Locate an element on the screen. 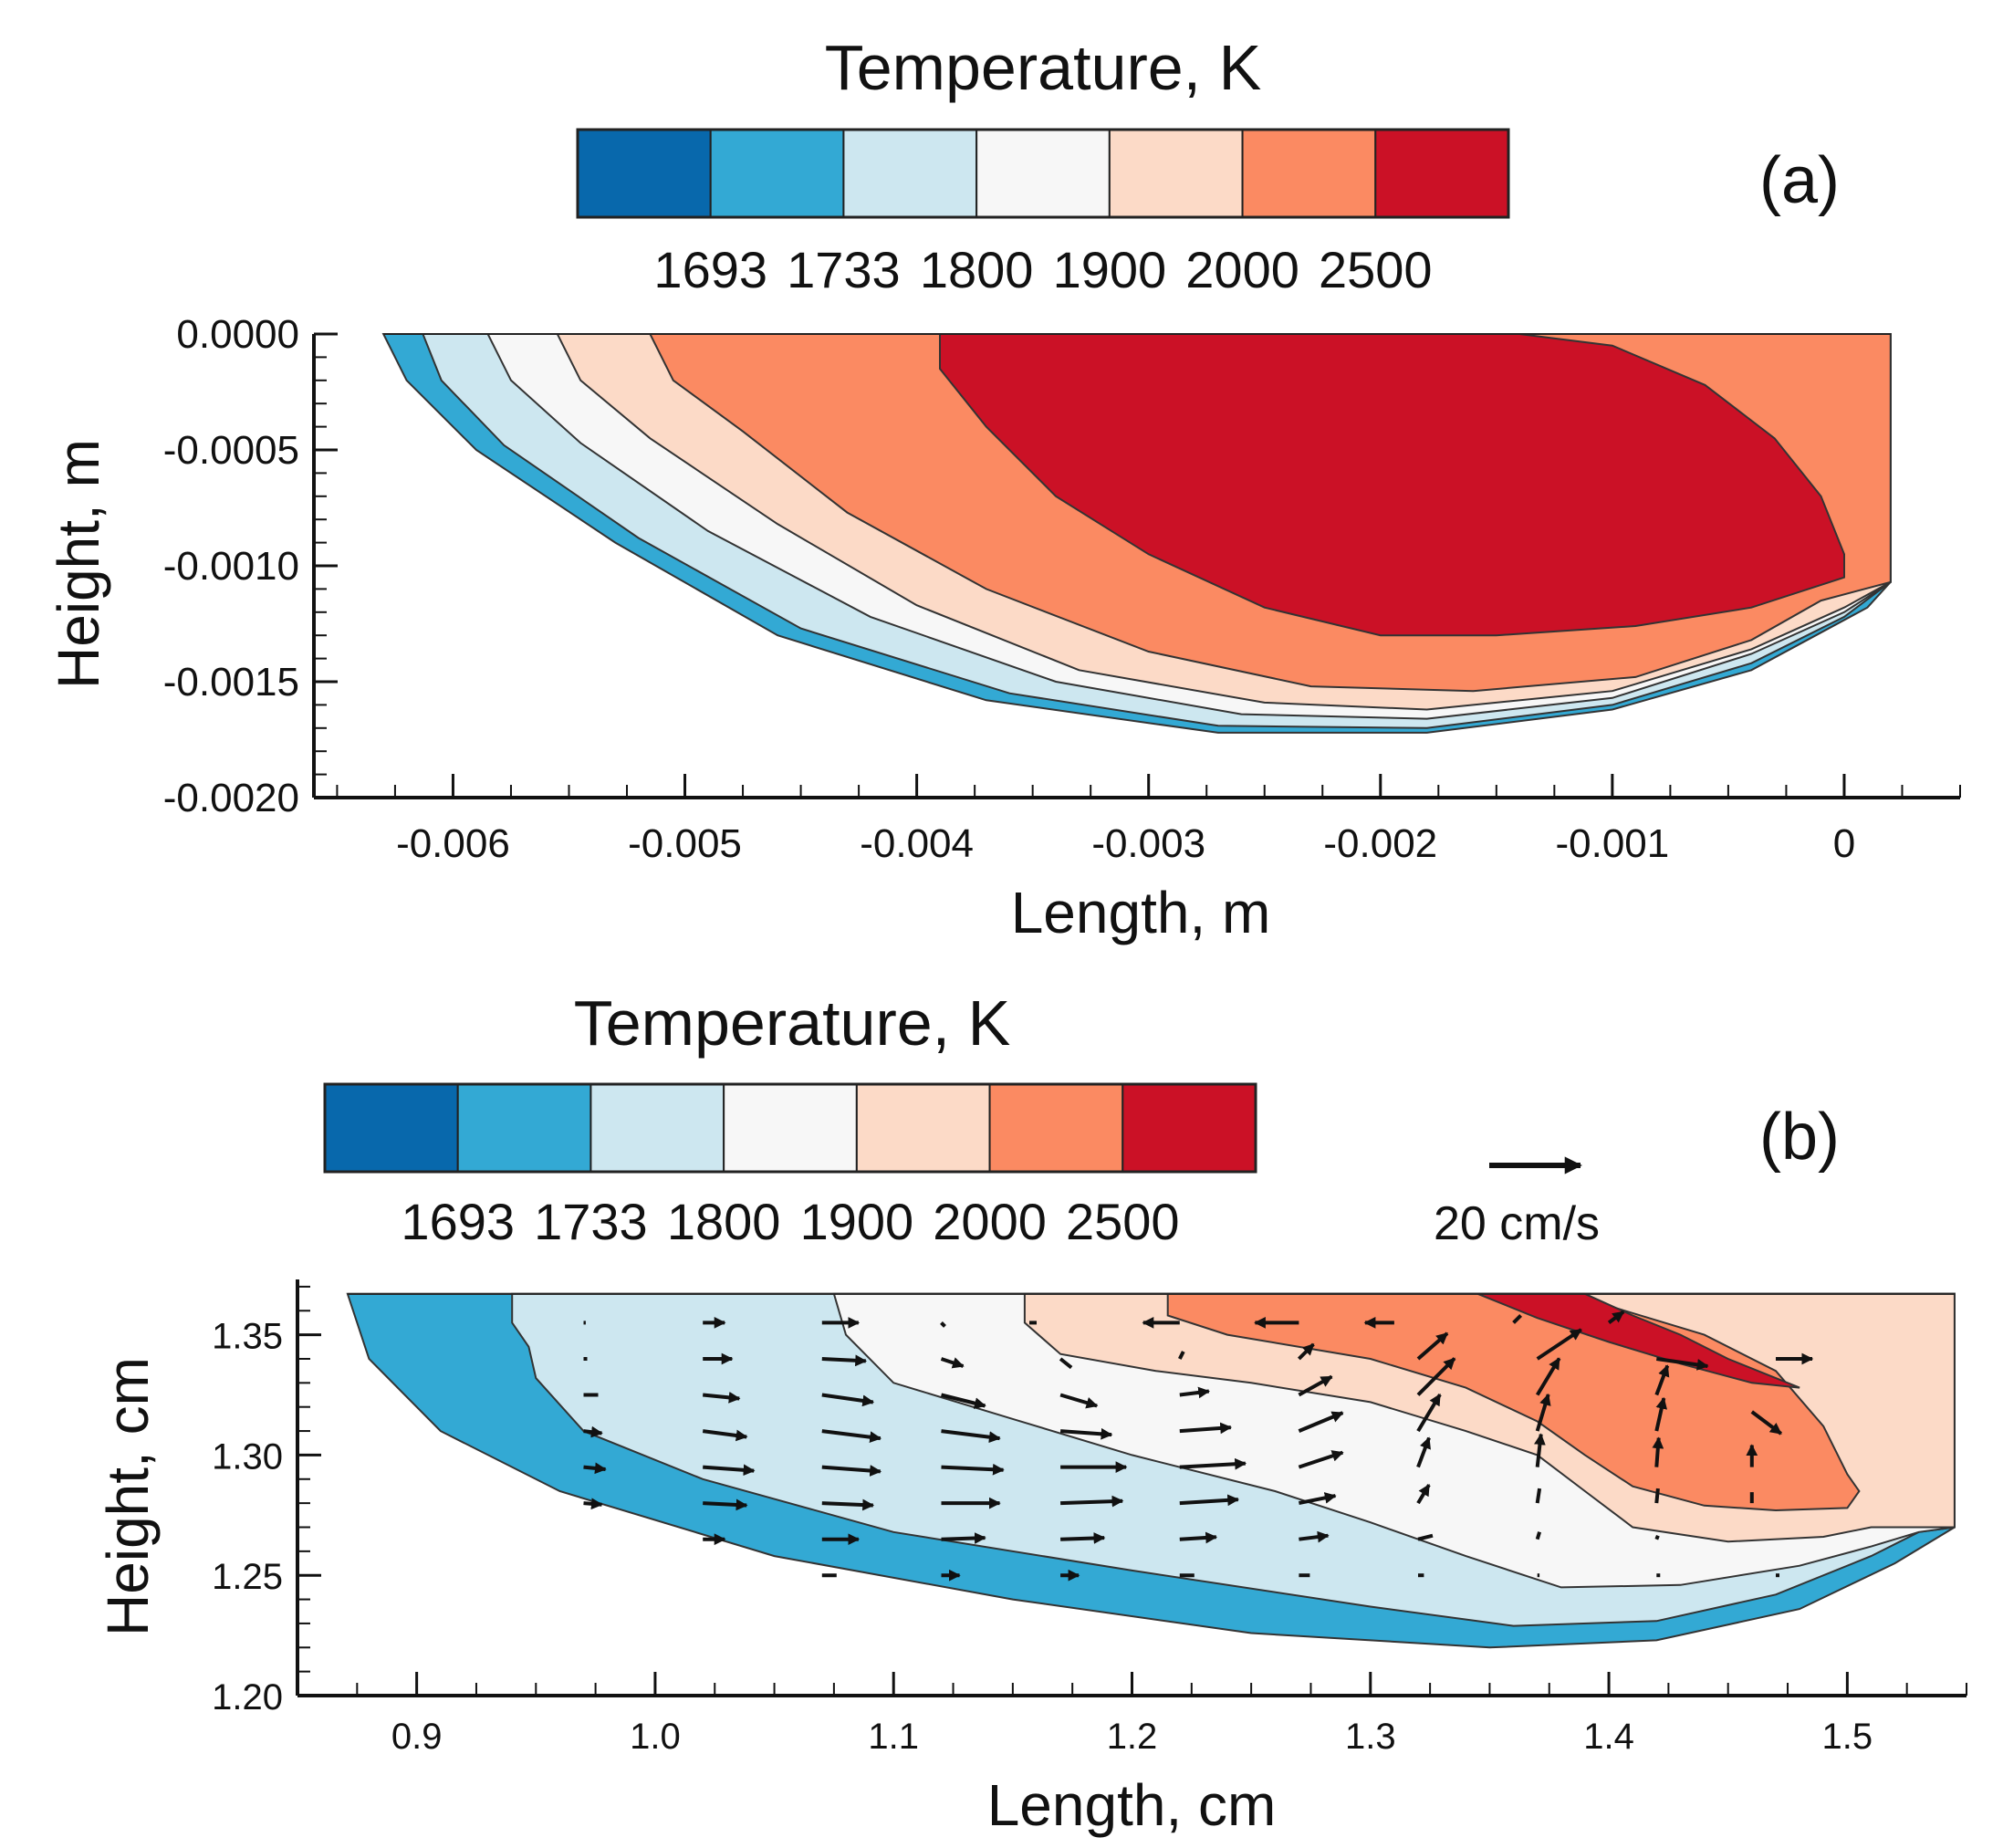  x-axis-b-title: Length, cm is located at coordinates (1132, 1805).